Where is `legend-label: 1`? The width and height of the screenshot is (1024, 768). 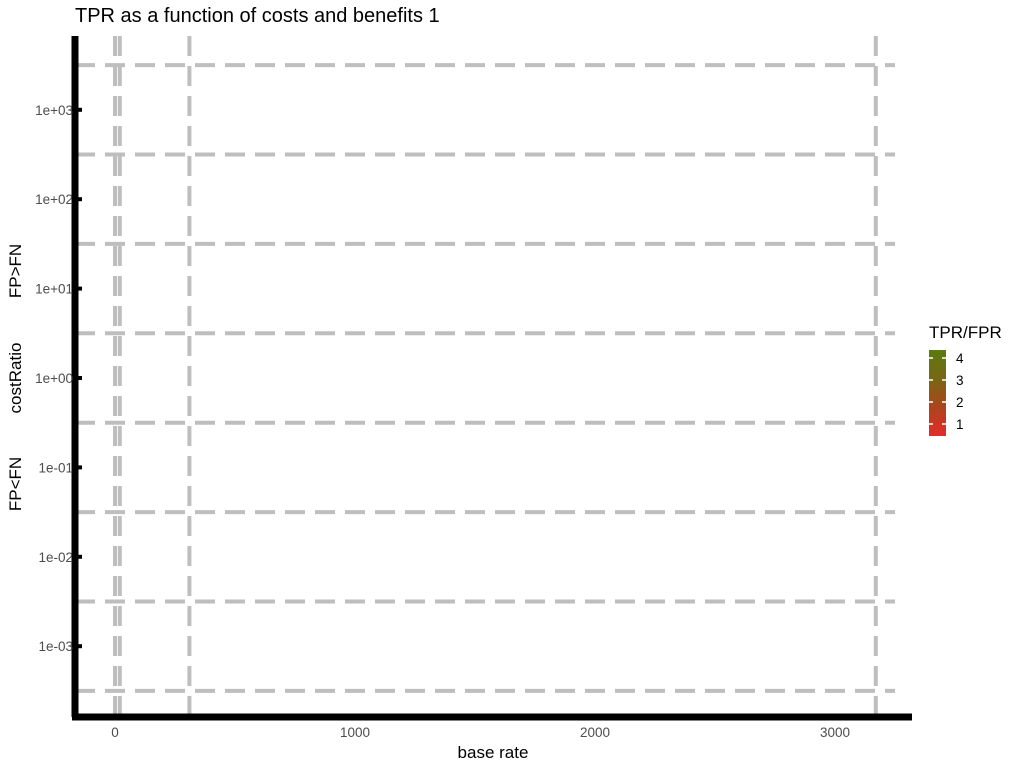
legend-label: 1 is located at coordinates (960, 424).